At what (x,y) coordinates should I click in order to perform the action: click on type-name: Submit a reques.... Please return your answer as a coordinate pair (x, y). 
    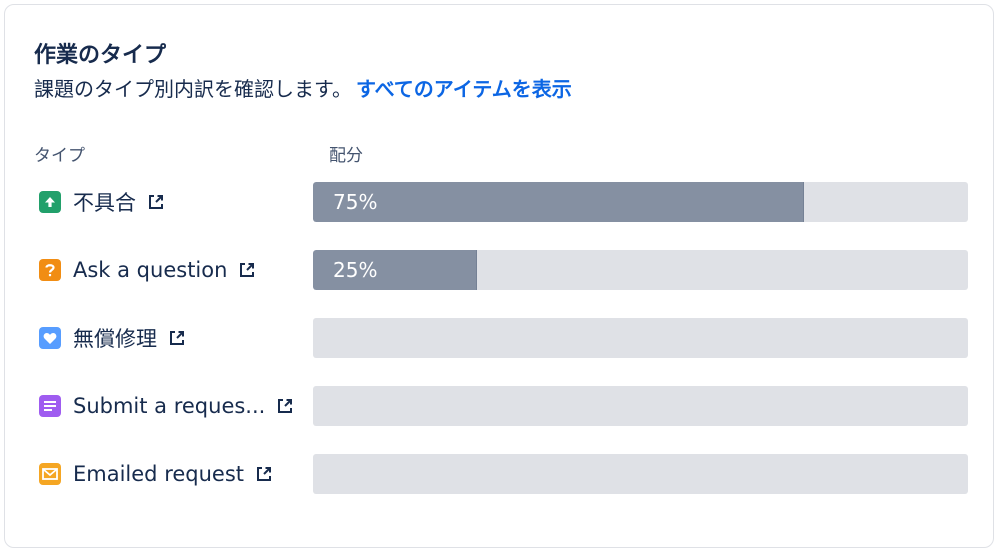
    Looking at the image, I should click on (169, 406).